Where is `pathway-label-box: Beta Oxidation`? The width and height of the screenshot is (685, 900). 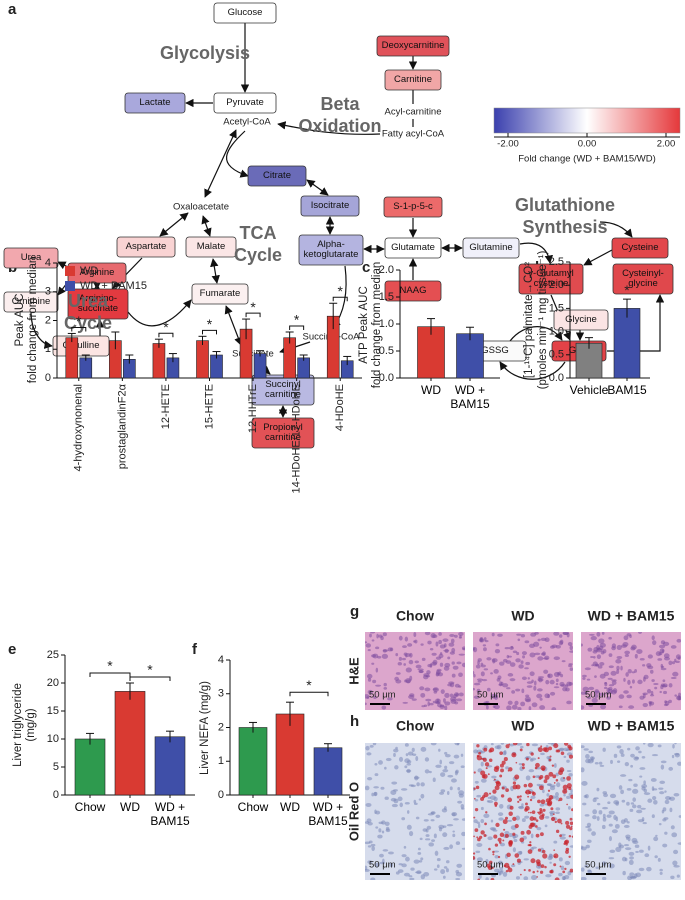 pathway-label-box: Beta Oxidation is located at coordinates (339, 115).